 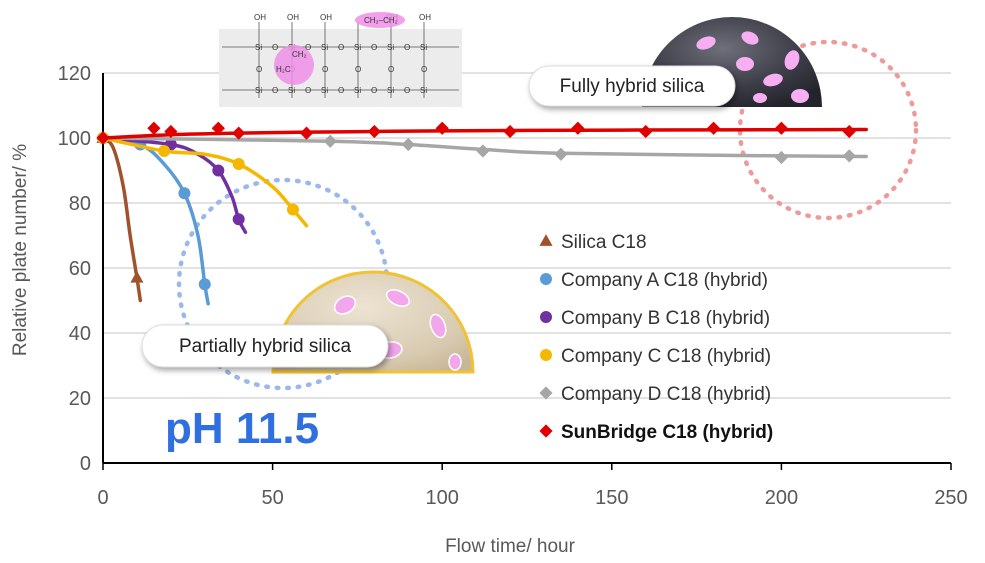 I want to click on partially-hybrid-callout: Partially hybrid silica, so click(x=265, y=346).